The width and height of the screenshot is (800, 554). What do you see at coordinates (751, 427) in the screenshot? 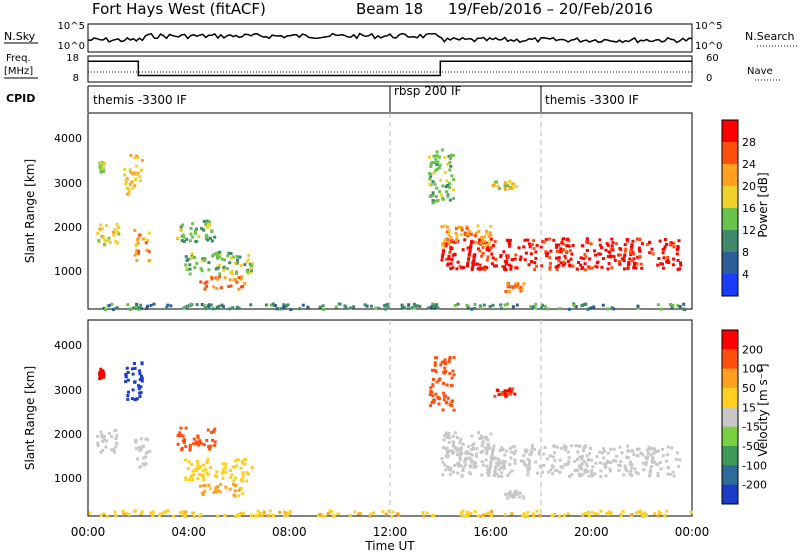
I see `colorbar-tick: -15` at bounding box center [751, 427].